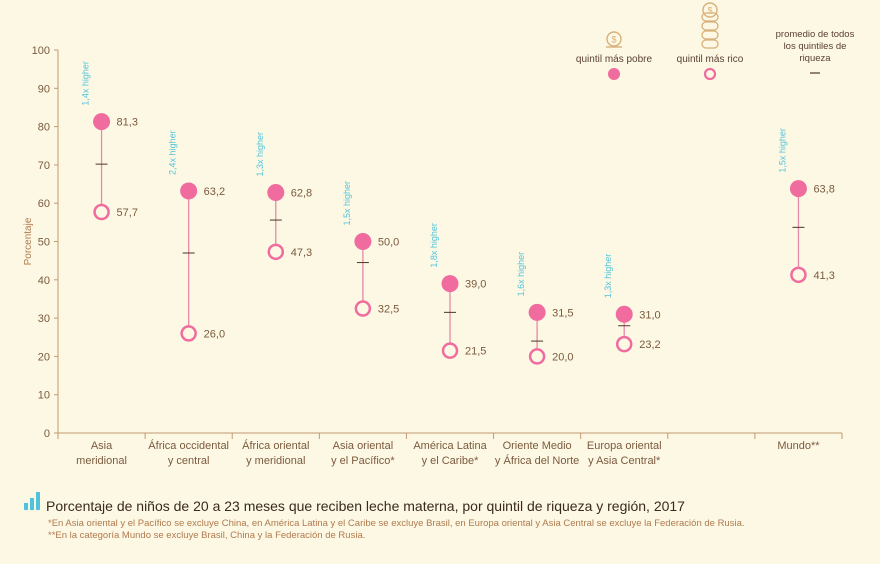 This screenshot has width=880, height=564. What do you see at coordinates (475, 352) in the screenshot?
I see `poorest-value-label: 21,5` at bounding box center [475, 352].